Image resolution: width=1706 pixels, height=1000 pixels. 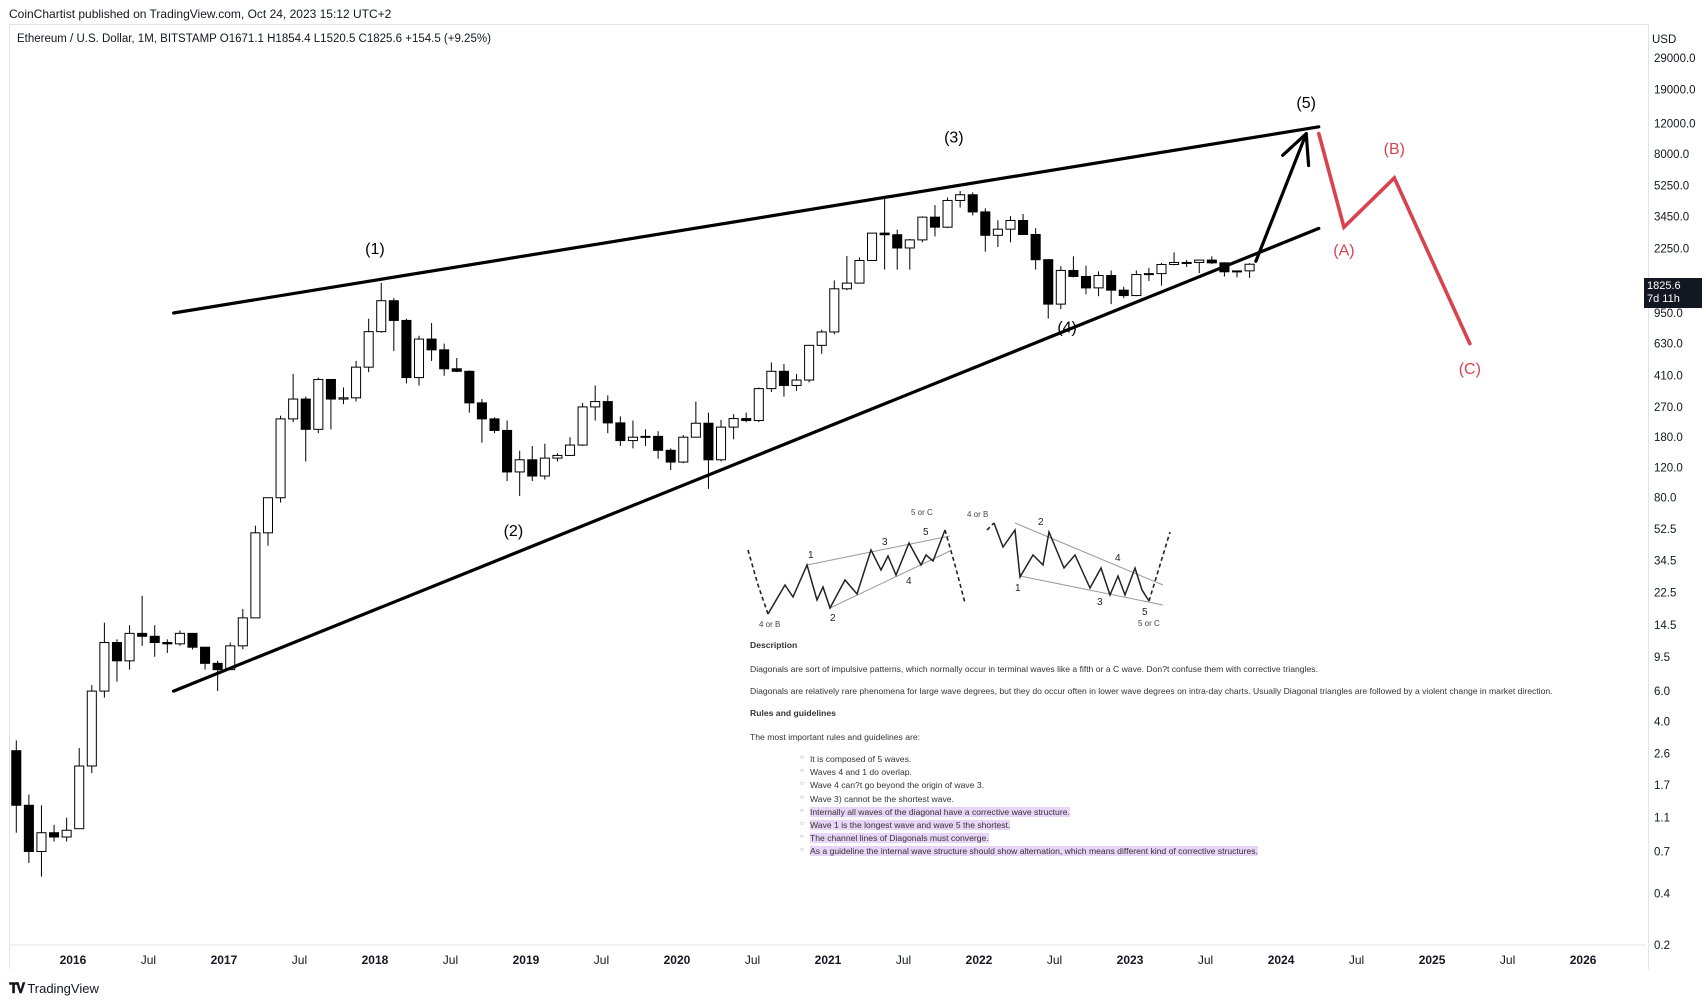 I want to click on y-tick-label: 22.5, so click(x=1665, y=593).